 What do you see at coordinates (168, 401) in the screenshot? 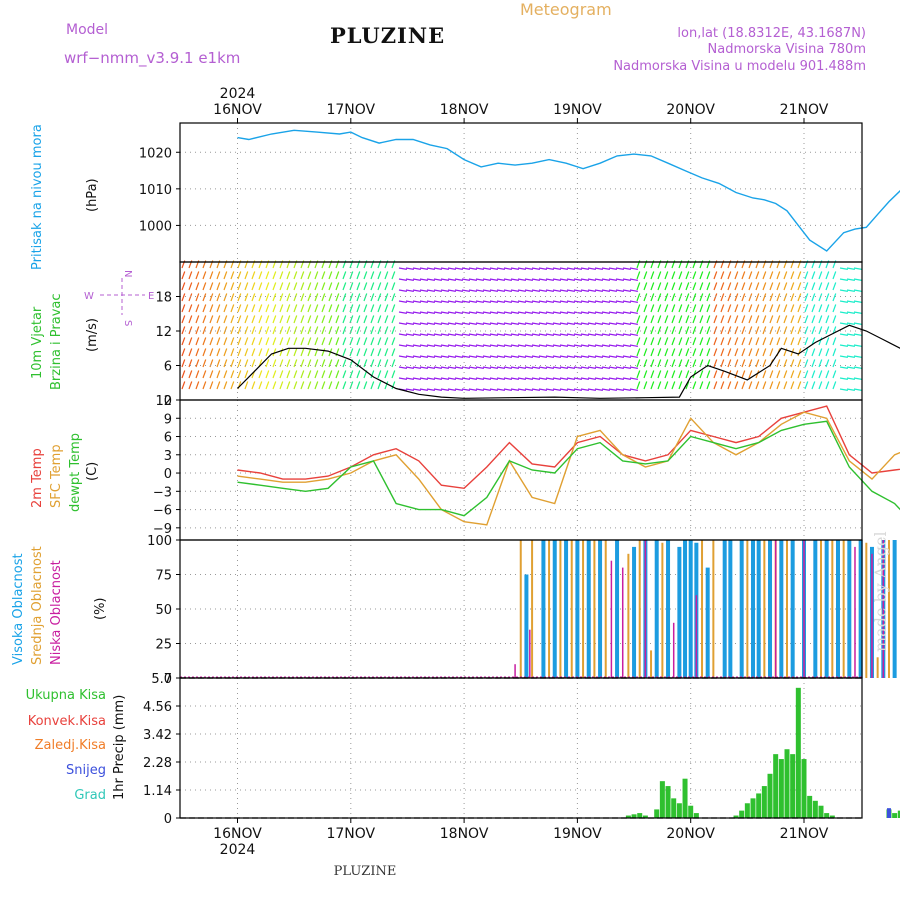
I see `wind-tick-label: 0` at bounding box center [168, 401].